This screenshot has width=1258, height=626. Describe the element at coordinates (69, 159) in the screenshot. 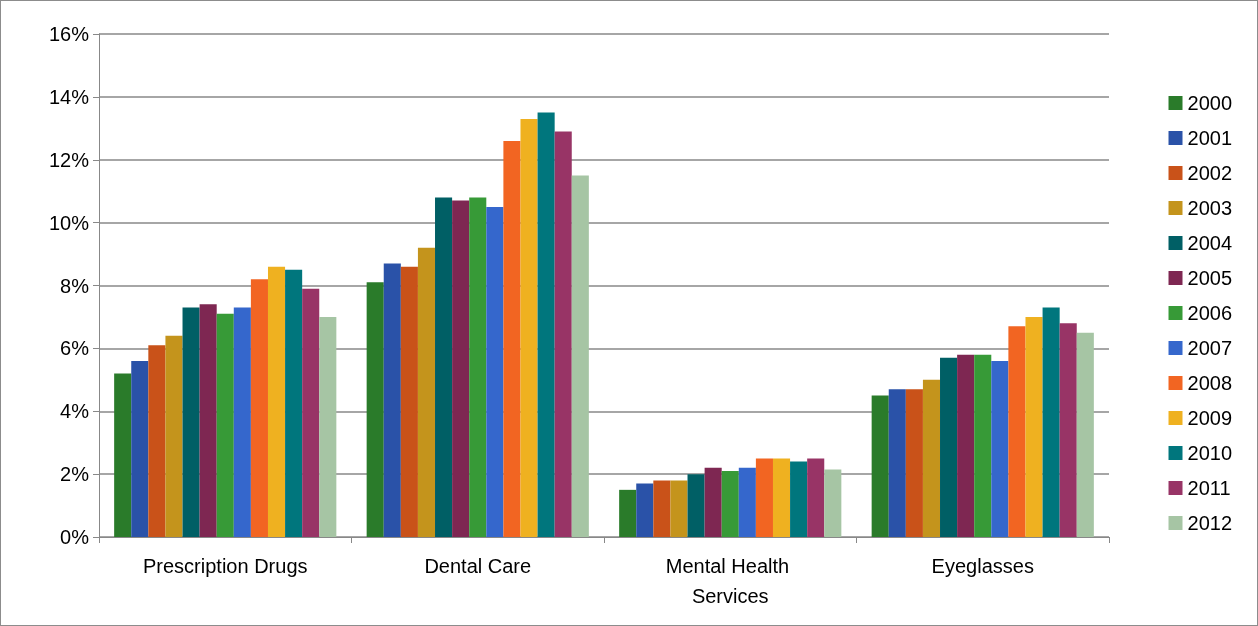

I see `y-tick-label: 12%` at that location.